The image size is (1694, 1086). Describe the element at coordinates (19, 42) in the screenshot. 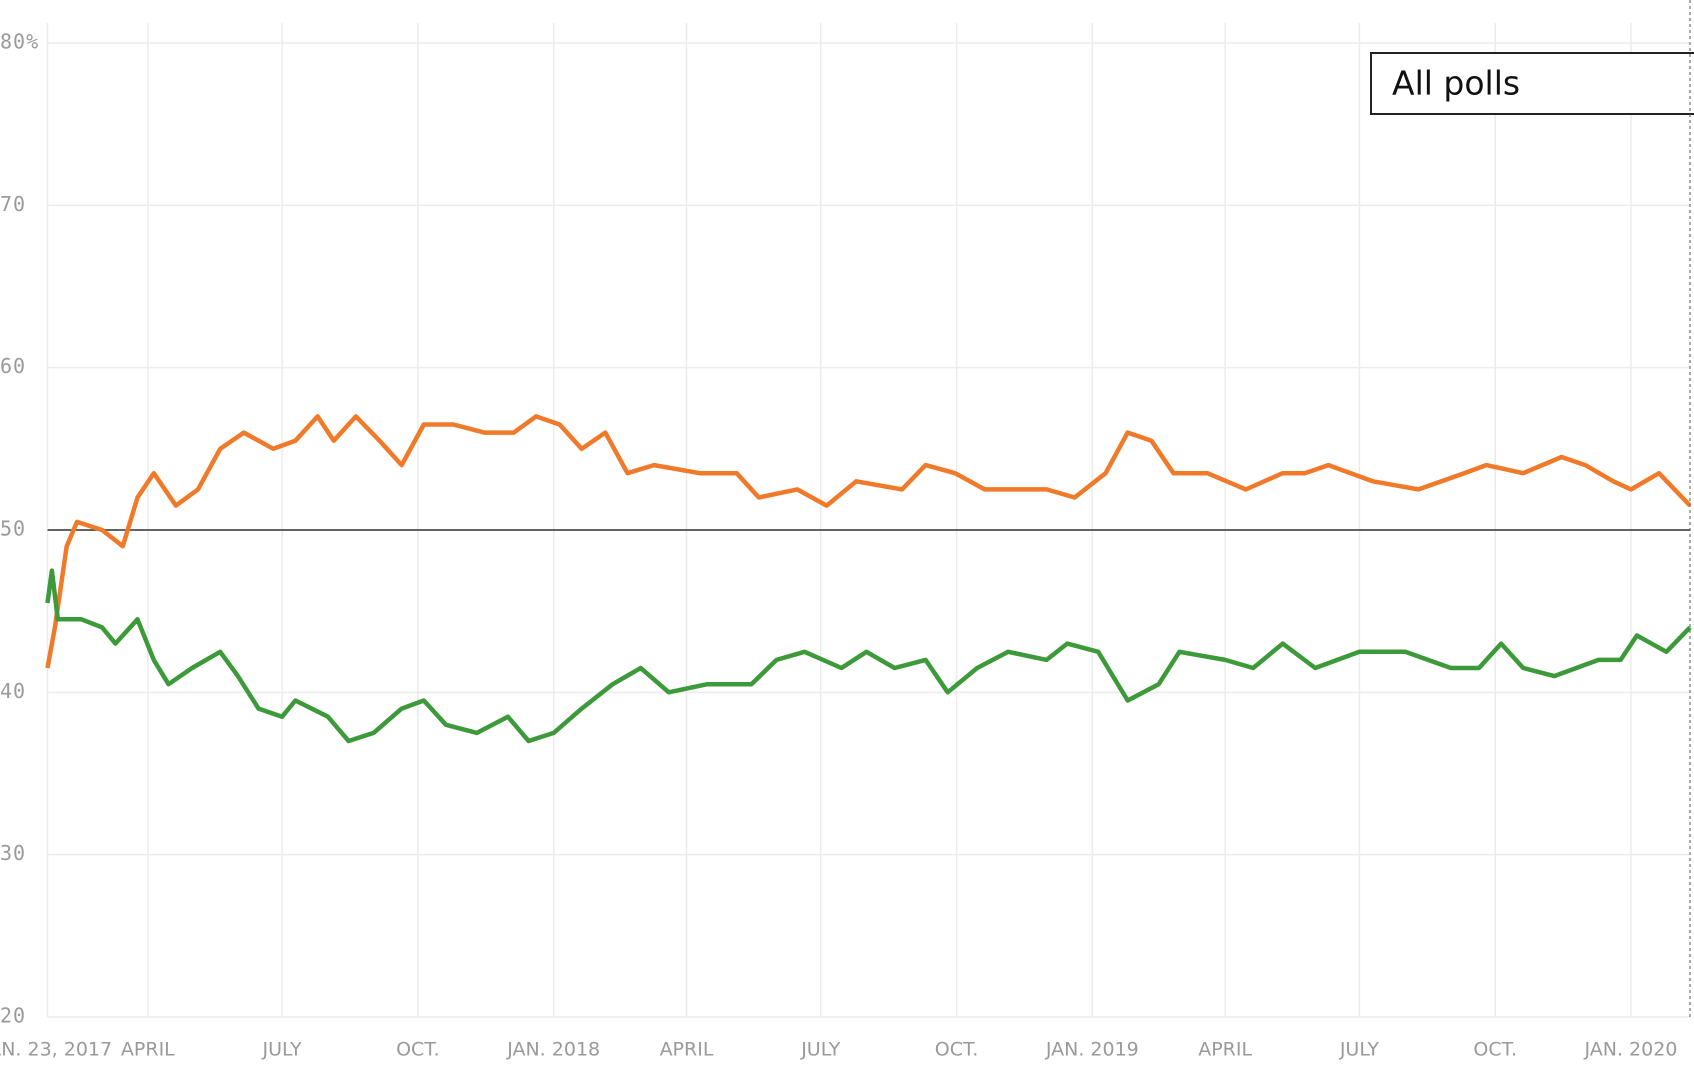

I see `y-tick-label: 80%` at that location.